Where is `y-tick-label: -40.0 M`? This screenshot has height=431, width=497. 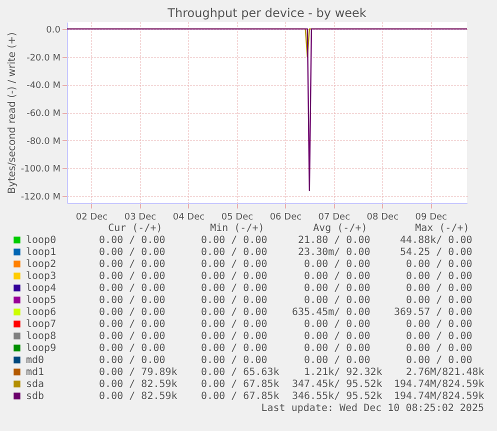
y-tick-label: -40.0 M is located at coordinates (43, 86).